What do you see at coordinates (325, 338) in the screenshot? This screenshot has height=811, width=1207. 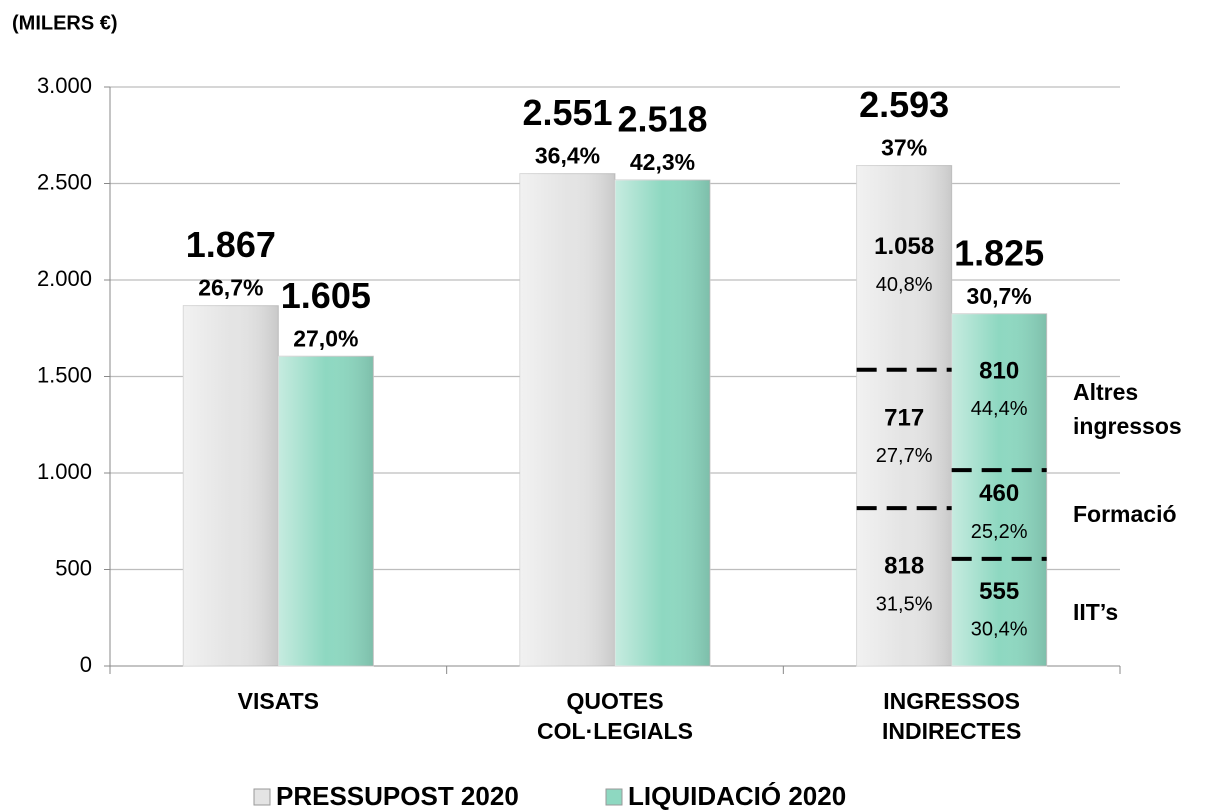 I see `share-label: 27,0%` at bounding box center [325, 338].